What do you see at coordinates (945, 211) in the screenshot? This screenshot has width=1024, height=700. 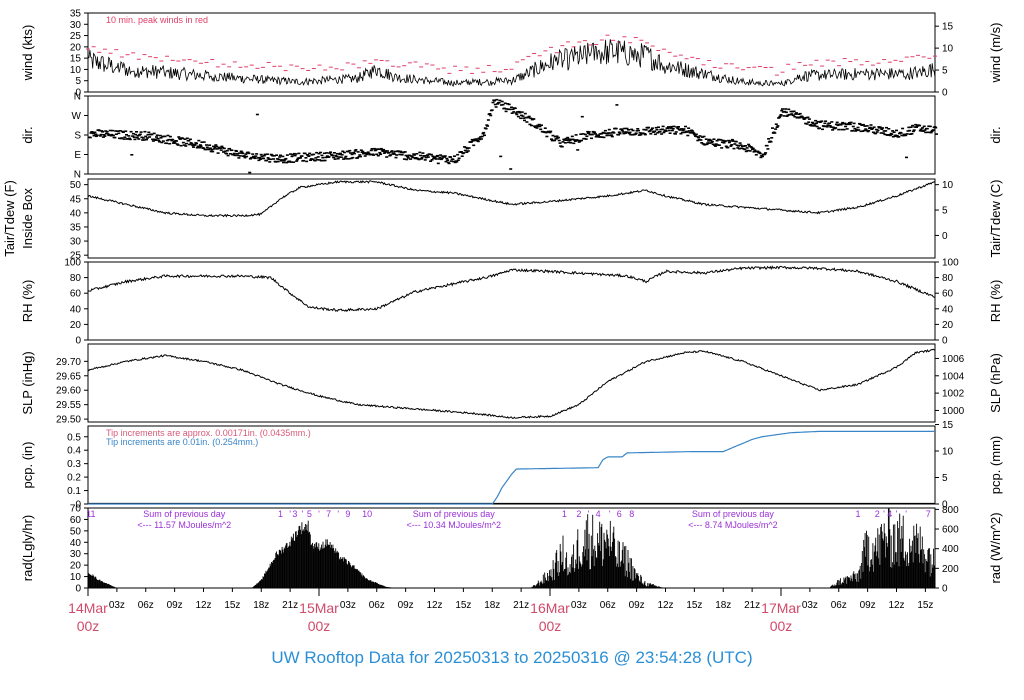 I see `temp-ytick-right-label: 5` at bounding box center [945, 211].